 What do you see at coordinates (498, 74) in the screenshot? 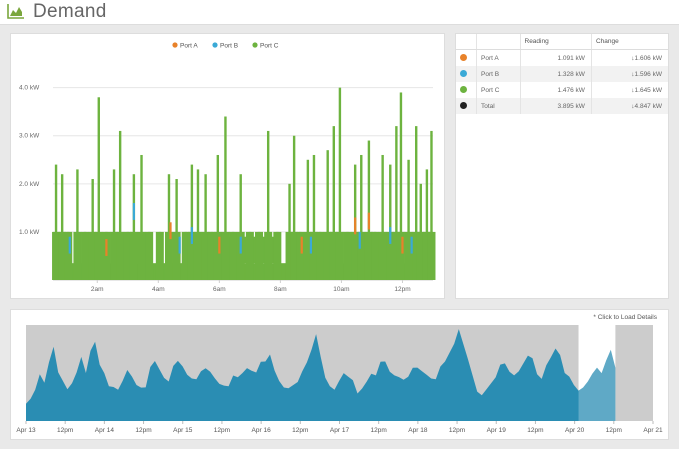
I see `cell-name: Port B` at bounding box center [498, 74].